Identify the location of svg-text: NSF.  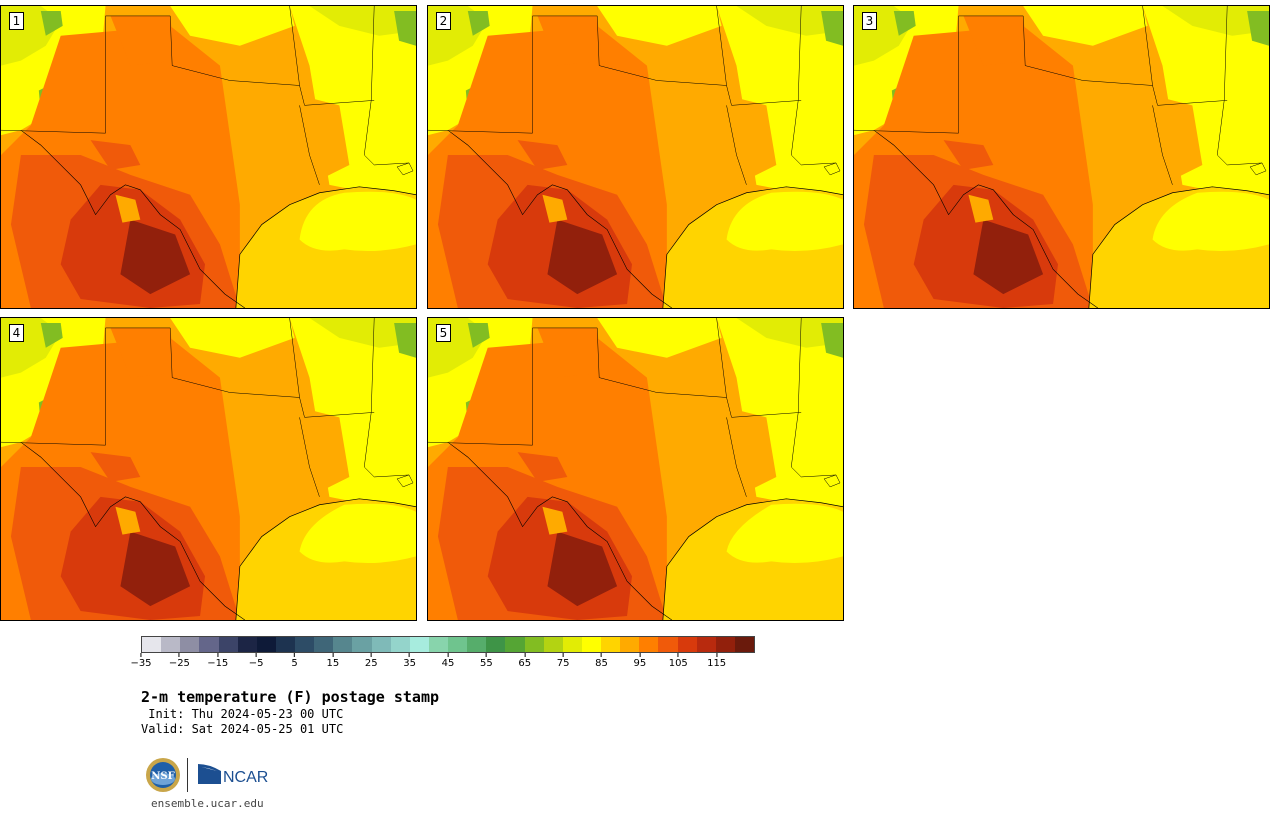
(162, 776).